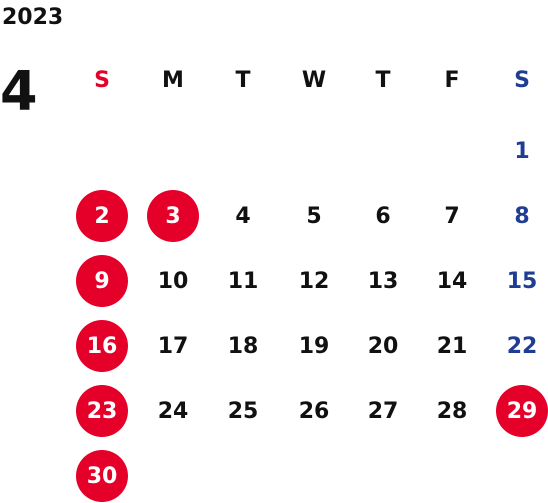 This screenshot has width=548, height=503. Describe the element at coordinates (314, 281) in the screenshot. I see `day-number: 12` at that location.